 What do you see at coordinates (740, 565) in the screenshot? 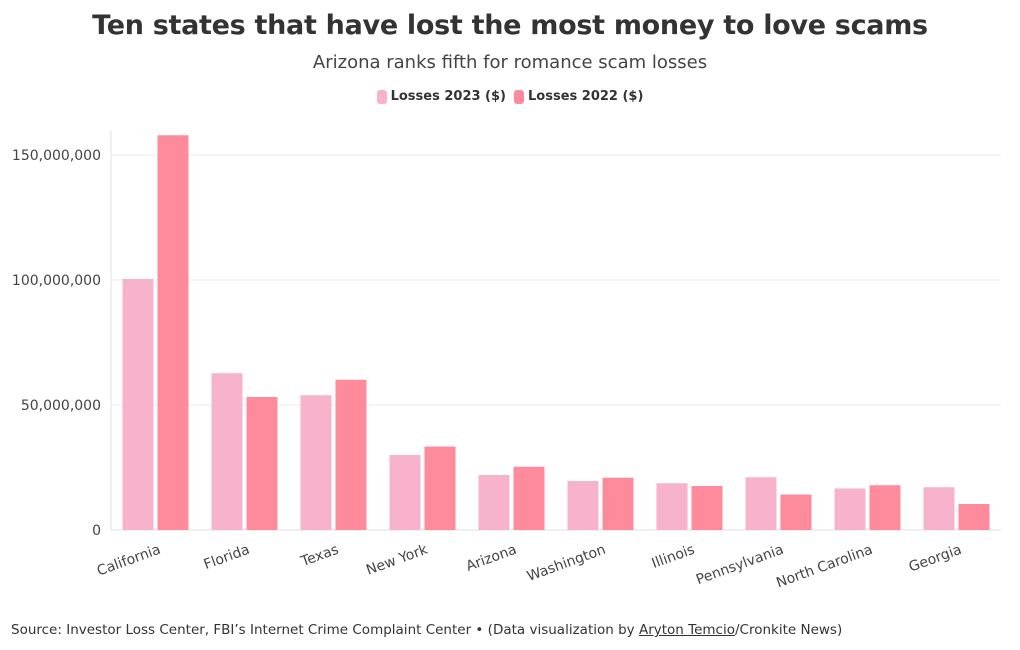
I see `x-tick-label: Pennsylvania` at bounding box center [740, 565].